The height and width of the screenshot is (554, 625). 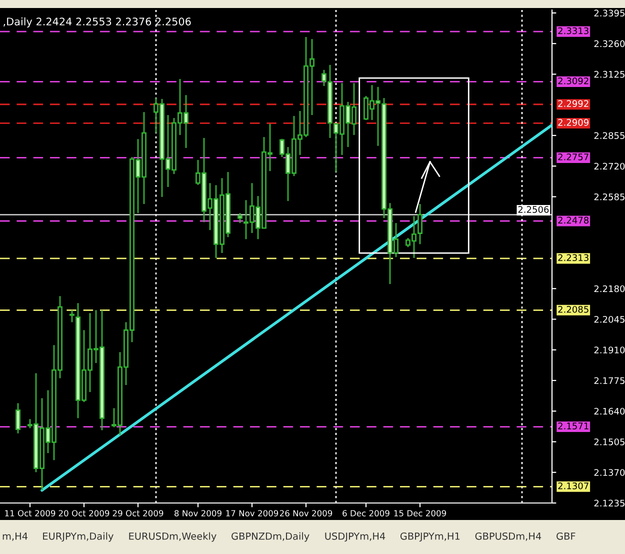 I want to click on ref-line-label: 2.2909, so click(x=573, y=122).